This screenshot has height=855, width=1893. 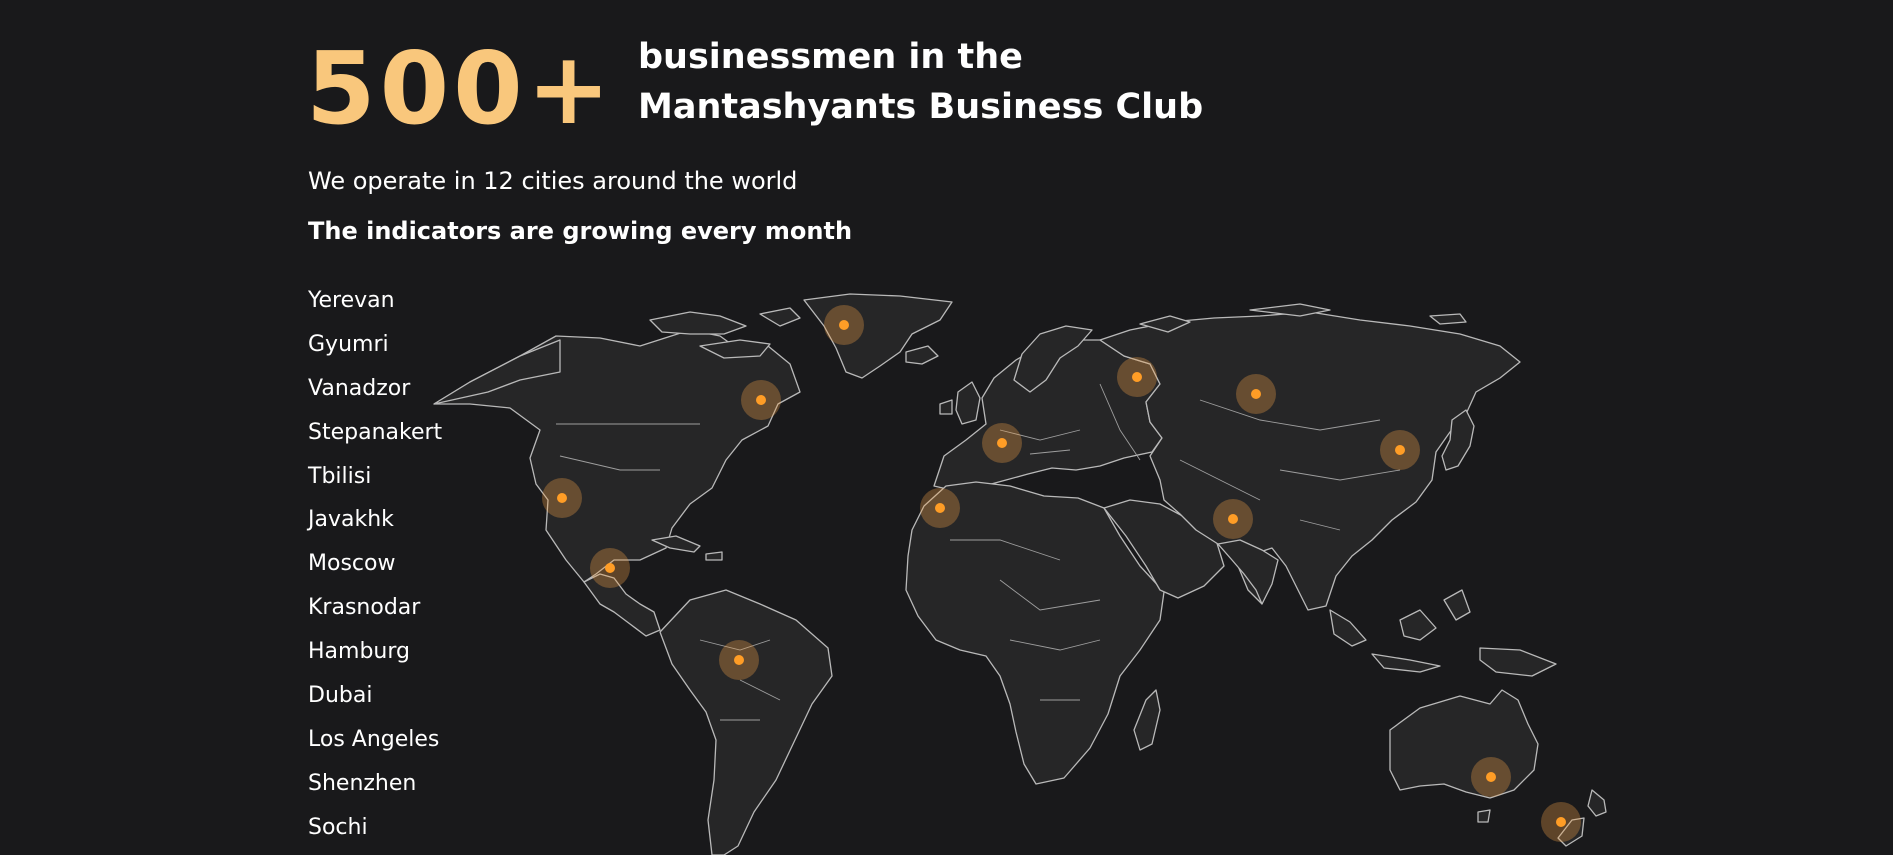 What do you see at coordinates (553, 181) in the screenshot?
I see `intro-text: We operate in 12 cities around the world` at bounding box center [553, 181].